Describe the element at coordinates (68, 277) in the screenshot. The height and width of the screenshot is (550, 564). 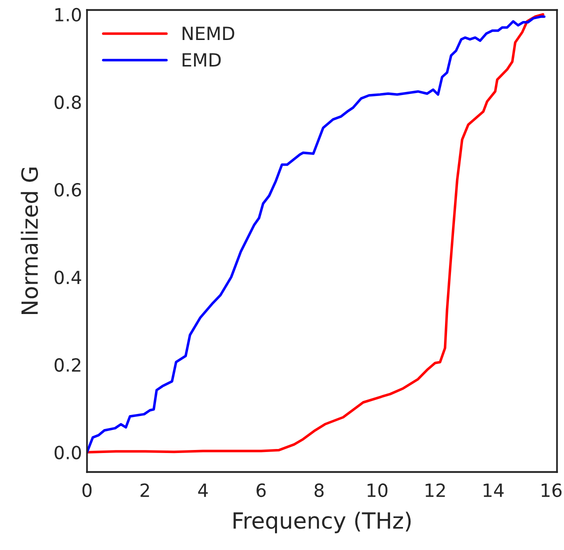
I see `y-tick-label: 0.4` at that location.